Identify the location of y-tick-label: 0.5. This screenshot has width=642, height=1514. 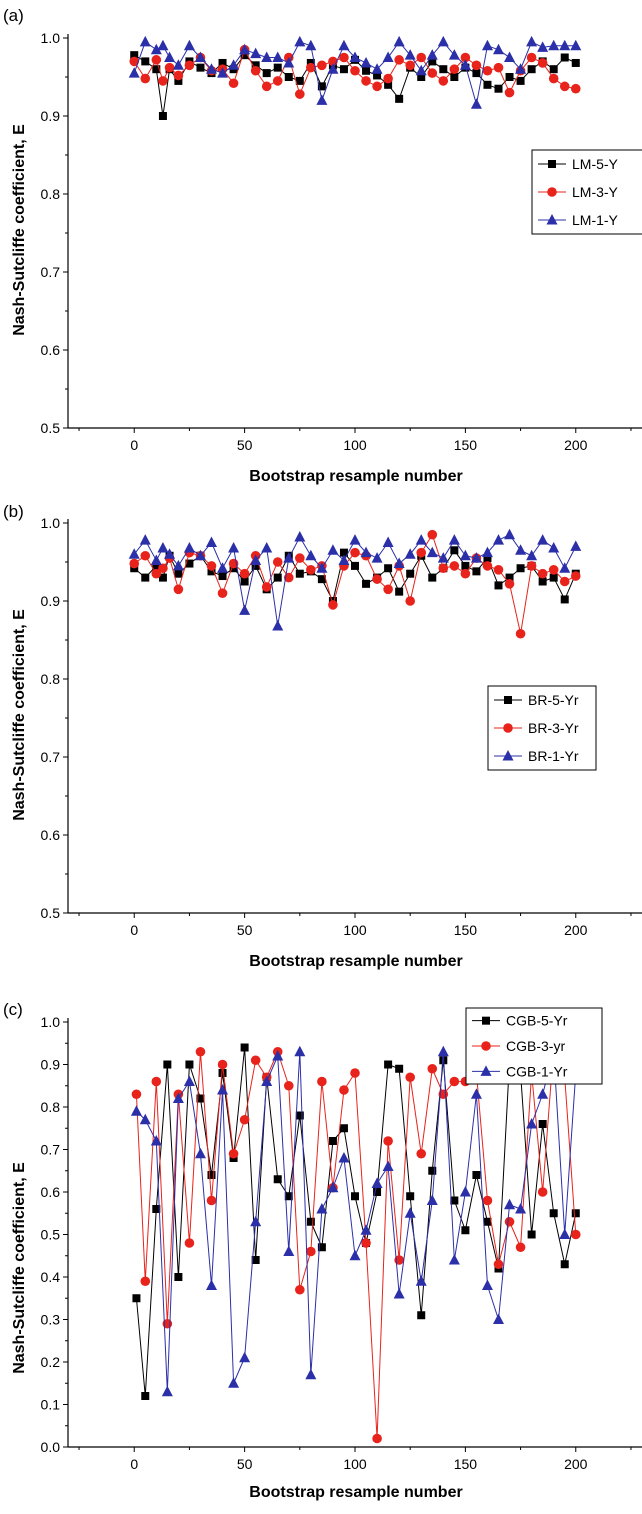
(51, 1235).